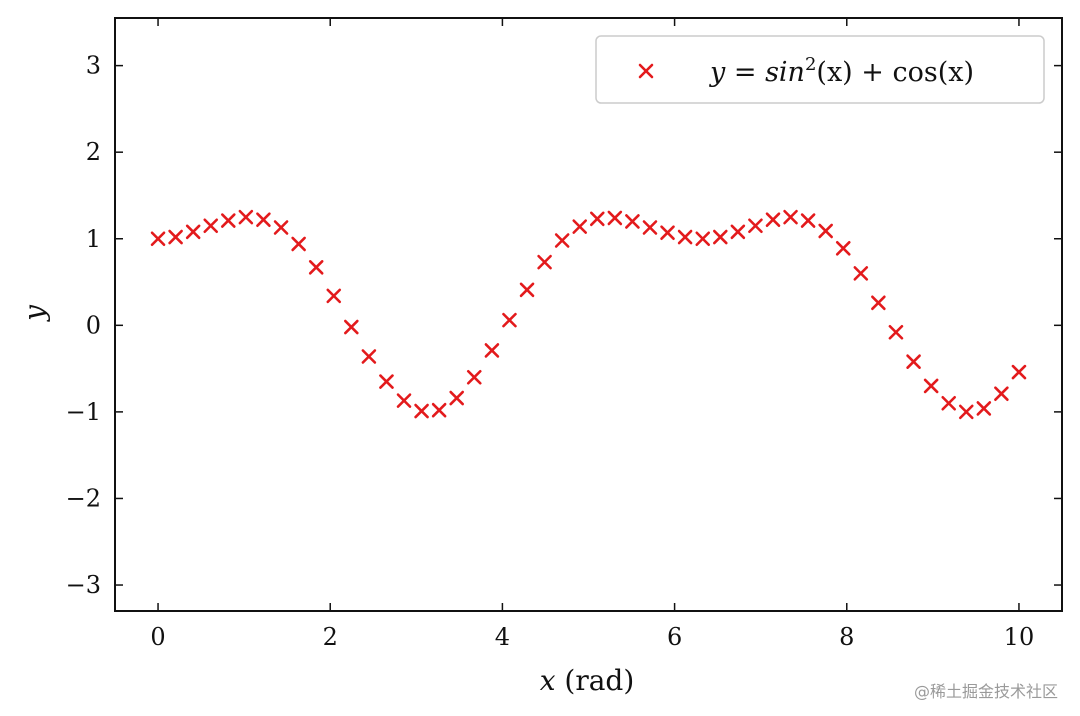 Image resolution: width=1080 pixels, height=716 pixels. I want to click on y-tick-label: −1, so click(83, 412).